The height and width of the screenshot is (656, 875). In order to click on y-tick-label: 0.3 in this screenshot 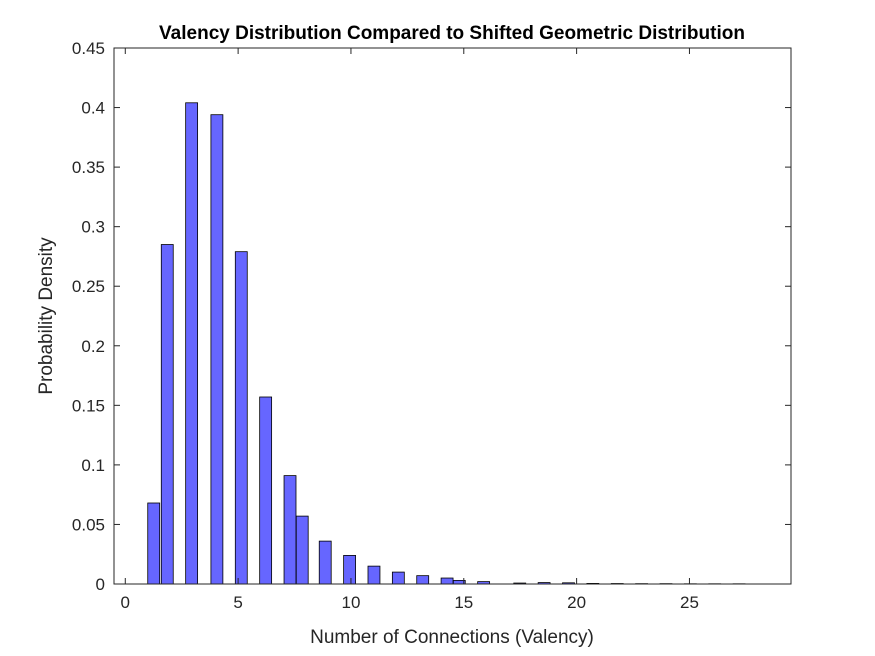, I will do `click(93, 227)`.